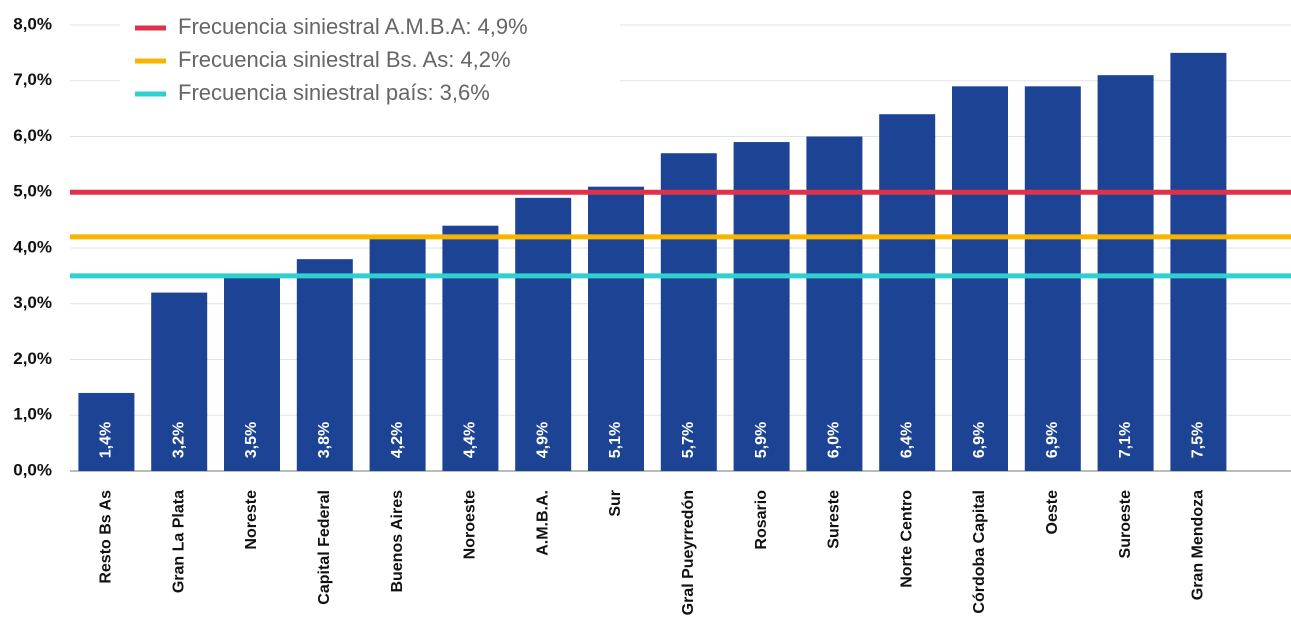 This screenshot has height=628, width=1291. What do you see at coordinates (32, 191) in the screenshot?
I see `y-tick-label: 5,0%` at bounding box center [32, 191].